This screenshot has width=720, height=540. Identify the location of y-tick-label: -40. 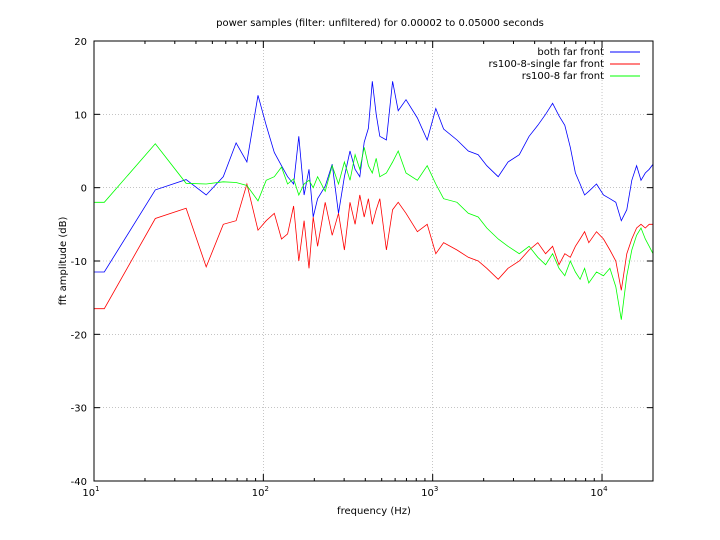
(79, 482).